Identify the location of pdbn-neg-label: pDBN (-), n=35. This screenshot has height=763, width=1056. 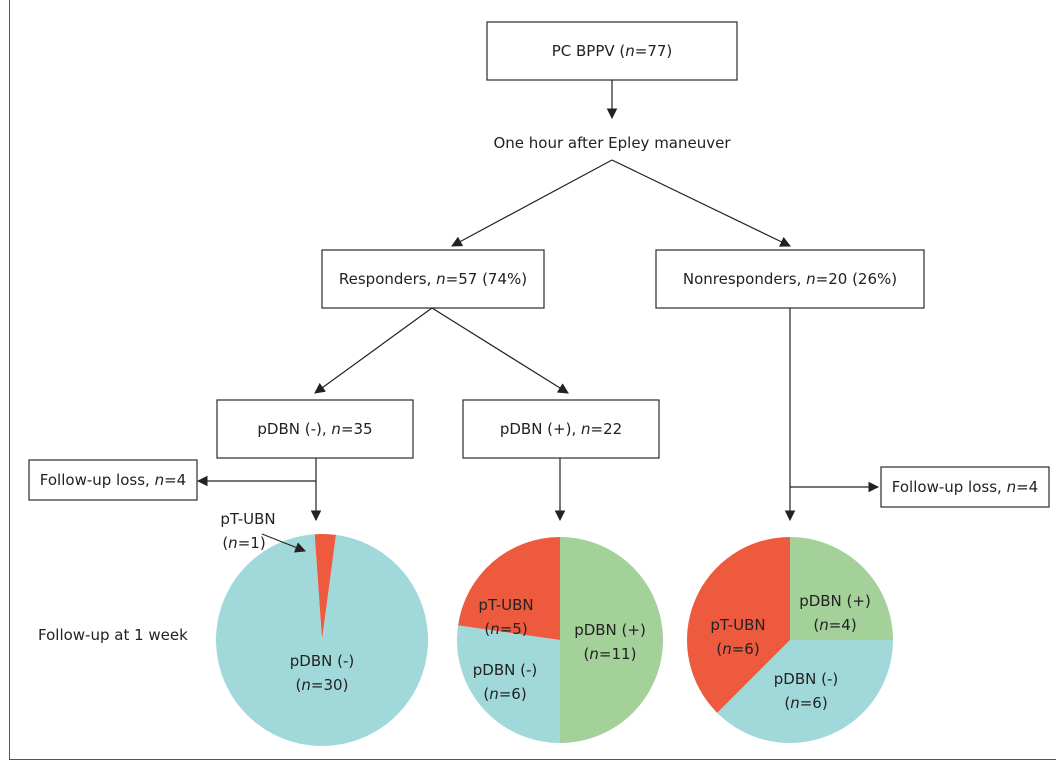
(314, 429).